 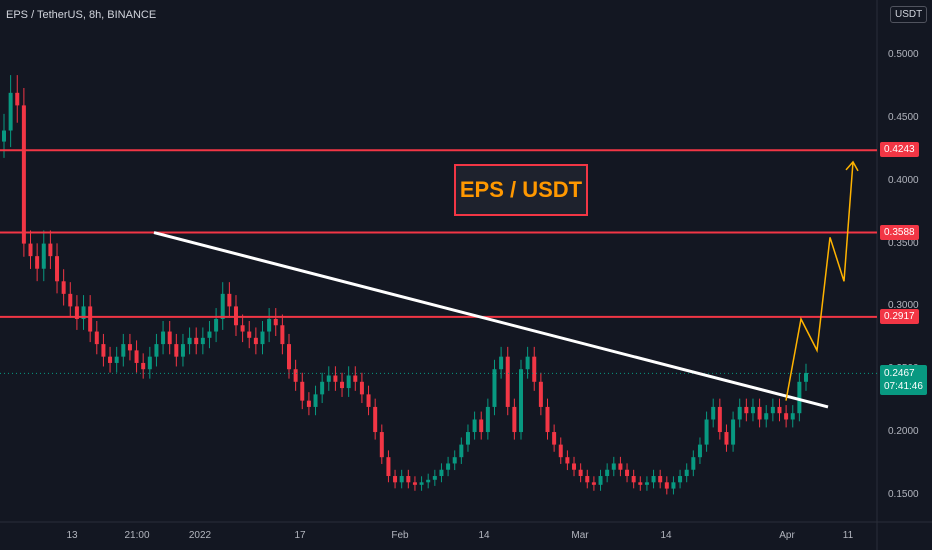 I want to click on price-tick-label: 0.3000, so click(x=903, y=306).